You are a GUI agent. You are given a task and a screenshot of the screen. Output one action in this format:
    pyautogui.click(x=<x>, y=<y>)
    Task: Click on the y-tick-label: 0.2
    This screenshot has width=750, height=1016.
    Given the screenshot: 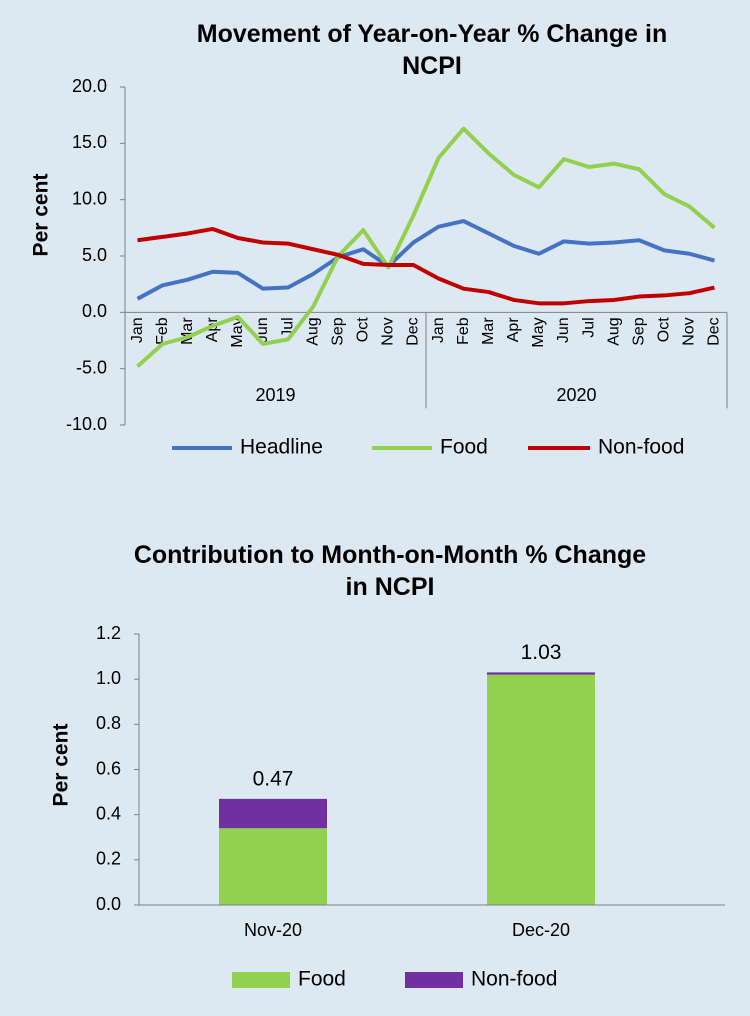 What is the action you would take?
    pyautogui.click(x=108, y=859)
    